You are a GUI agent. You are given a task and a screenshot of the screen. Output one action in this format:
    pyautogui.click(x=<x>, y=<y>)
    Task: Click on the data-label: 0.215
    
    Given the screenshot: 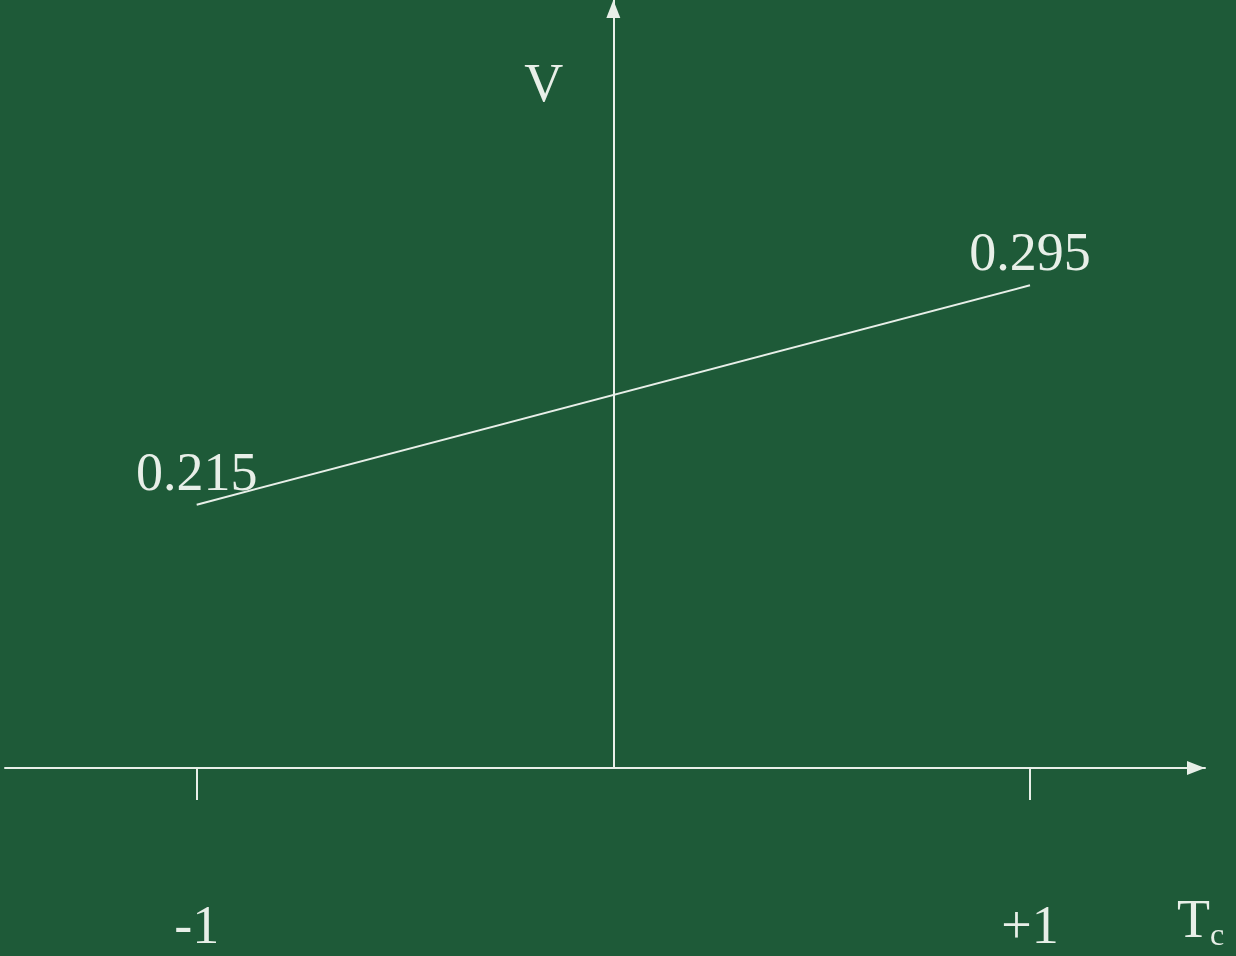 What is the action you would take?
    pyautogui.click(x=196, y=471)
    